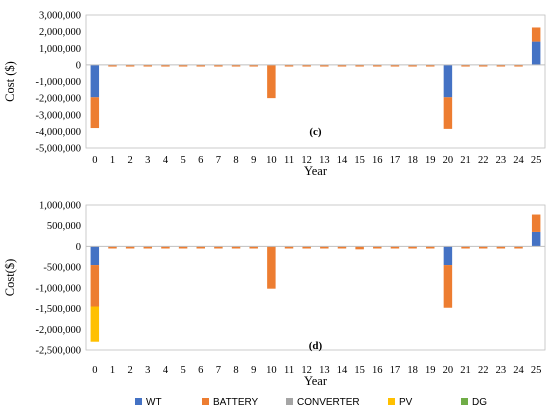 The width and height of the screenshot is (550, 415). Describe the element at coordinates (138, 401) in the screenshot. I see `legend-swatch-wt` at that location.